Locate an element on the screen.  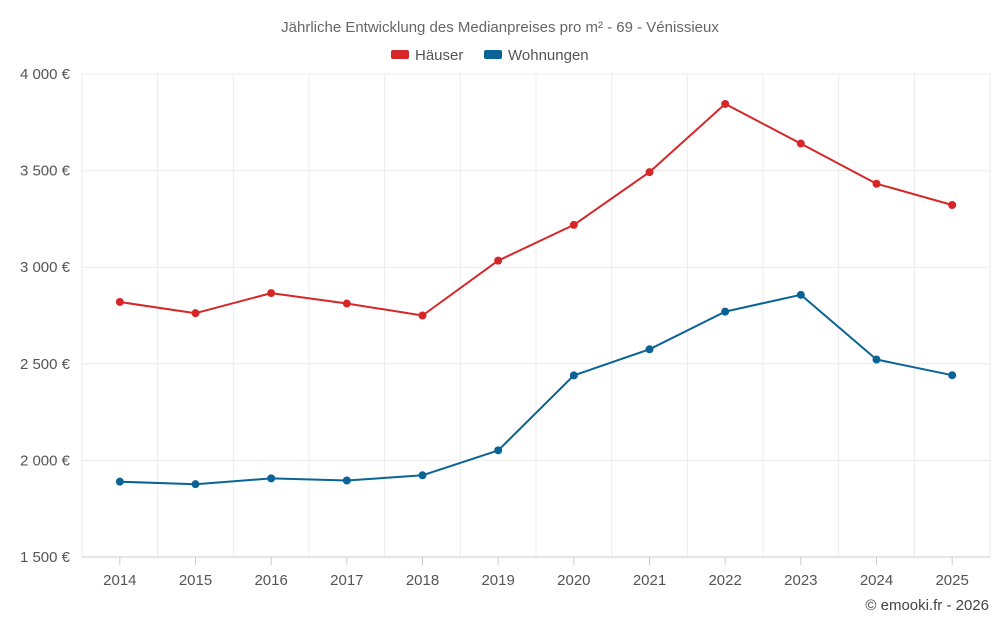
x-tick-label: 2020 is located at coordinates (573, 580).